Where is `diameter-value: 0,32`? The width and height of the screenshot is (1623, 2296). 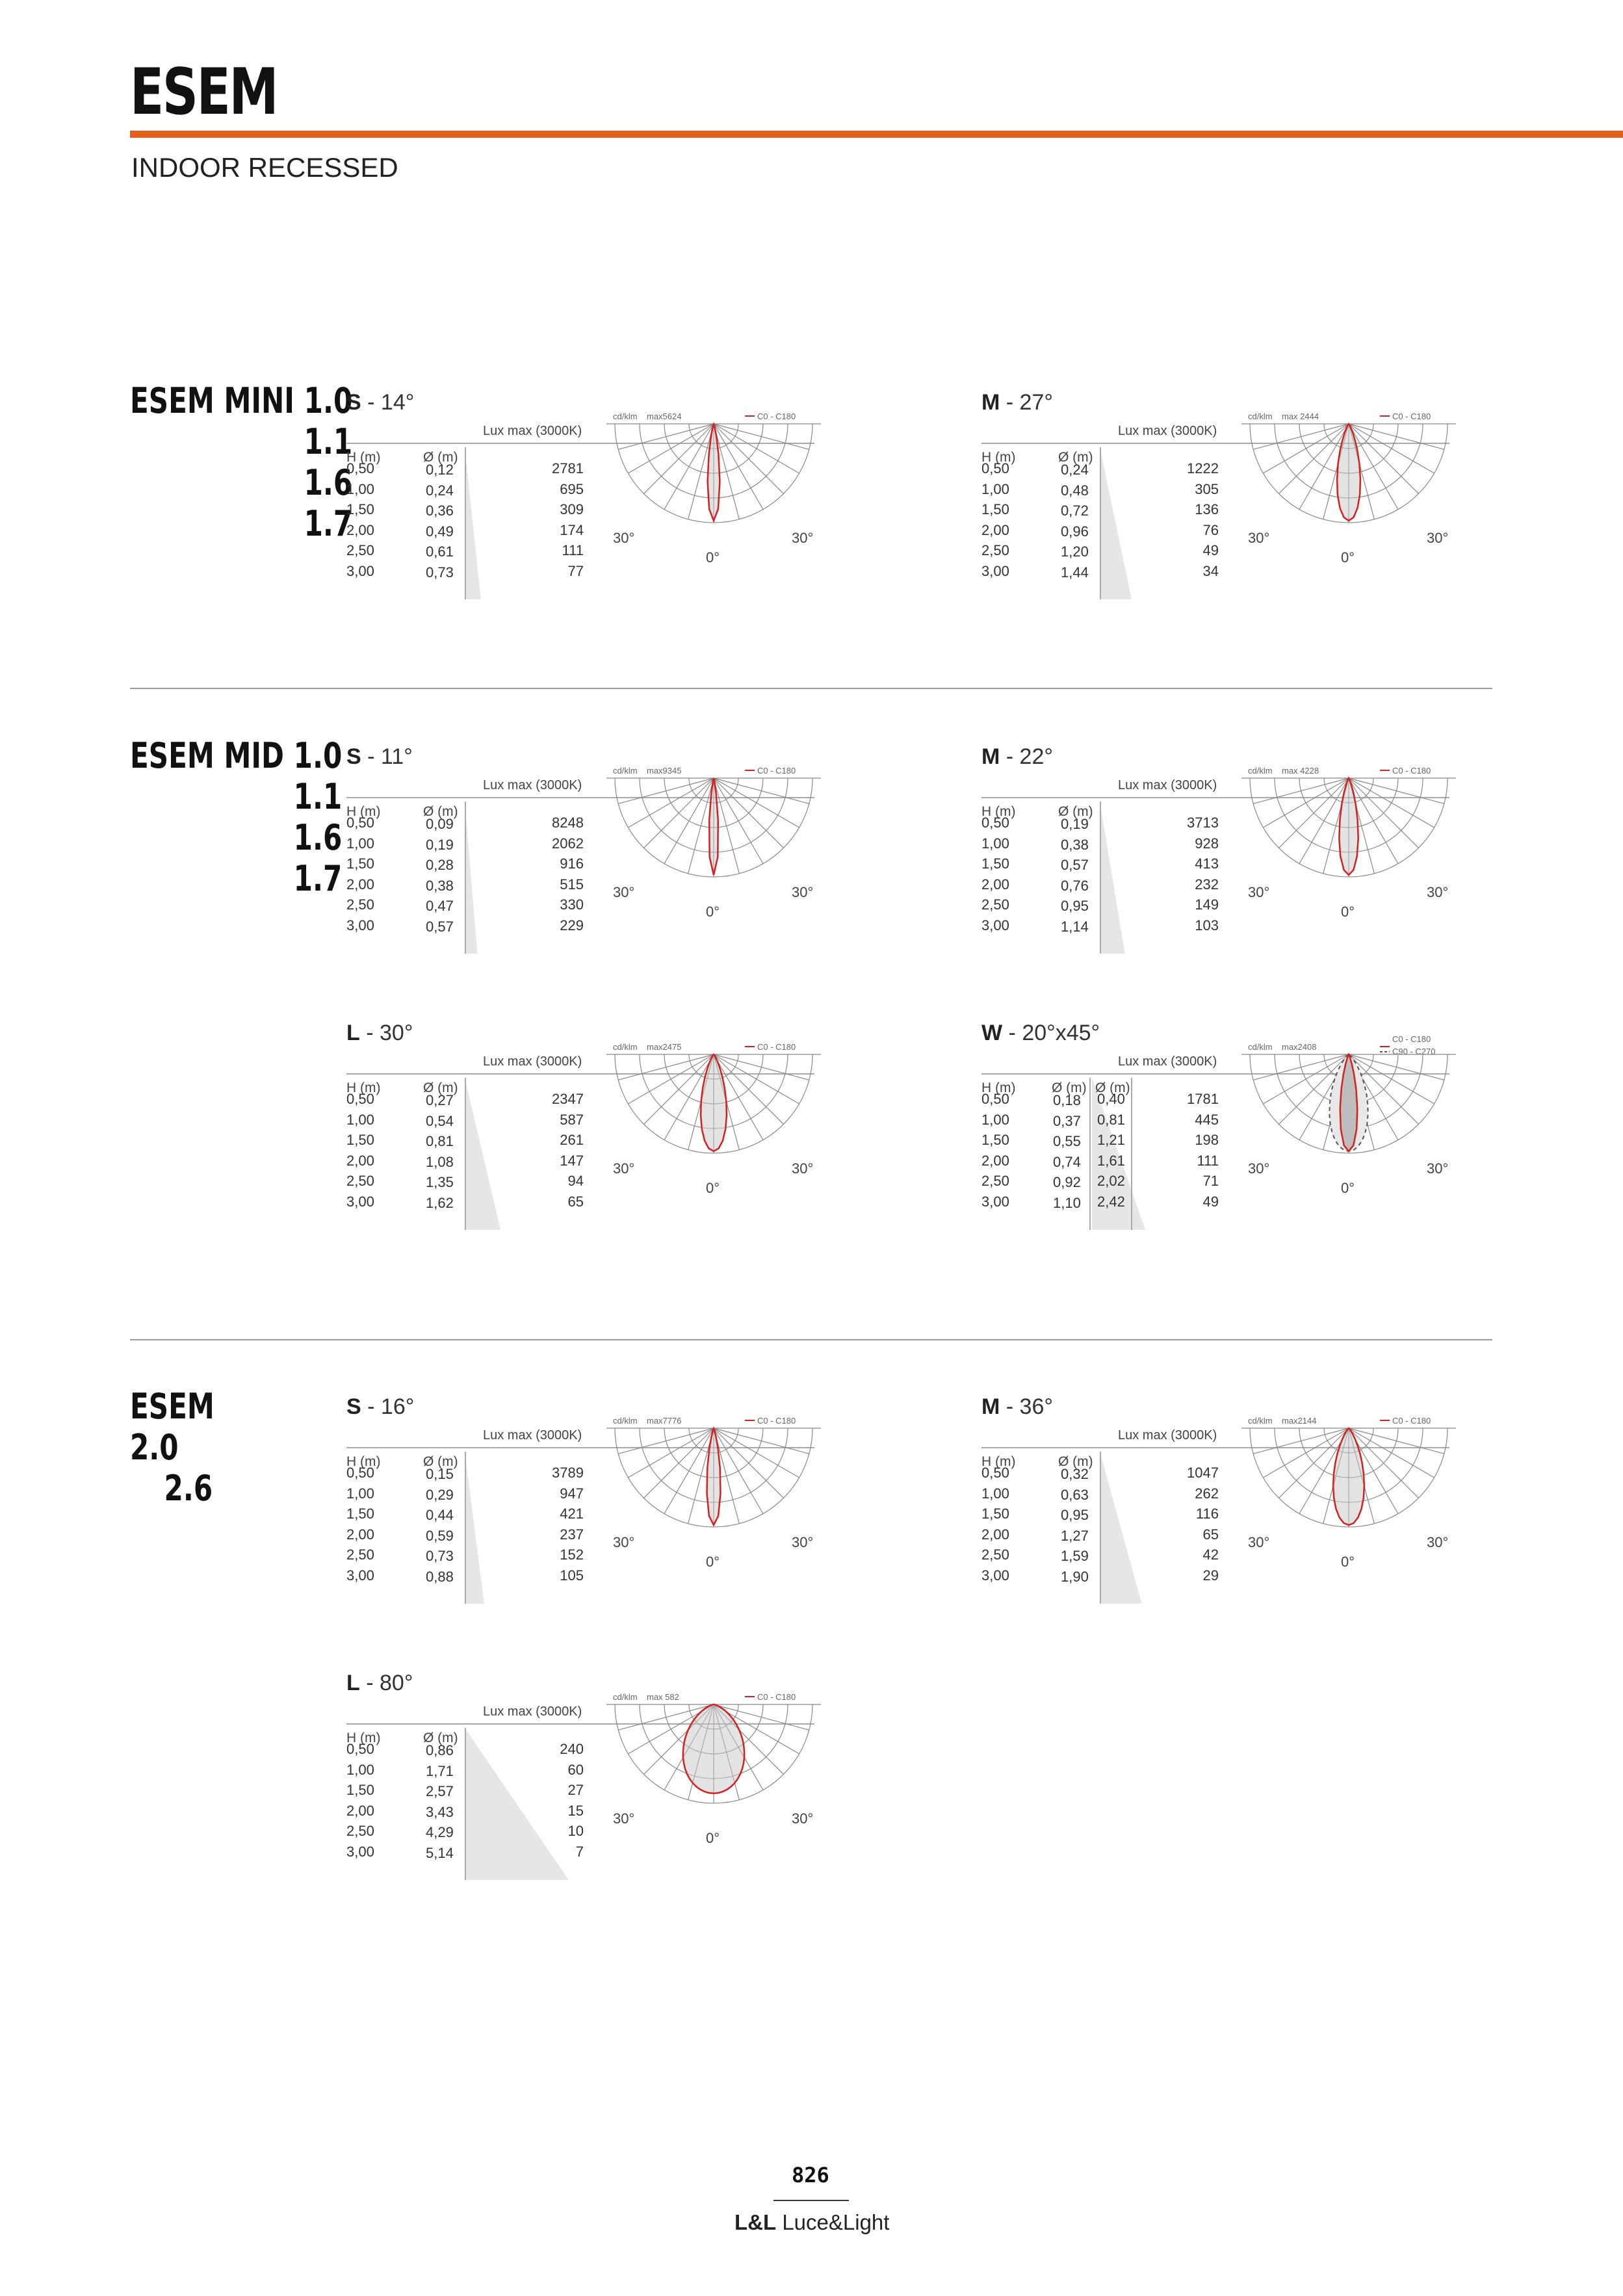 diameter-value: 0,32 is located at coordinates (1075, 1474).